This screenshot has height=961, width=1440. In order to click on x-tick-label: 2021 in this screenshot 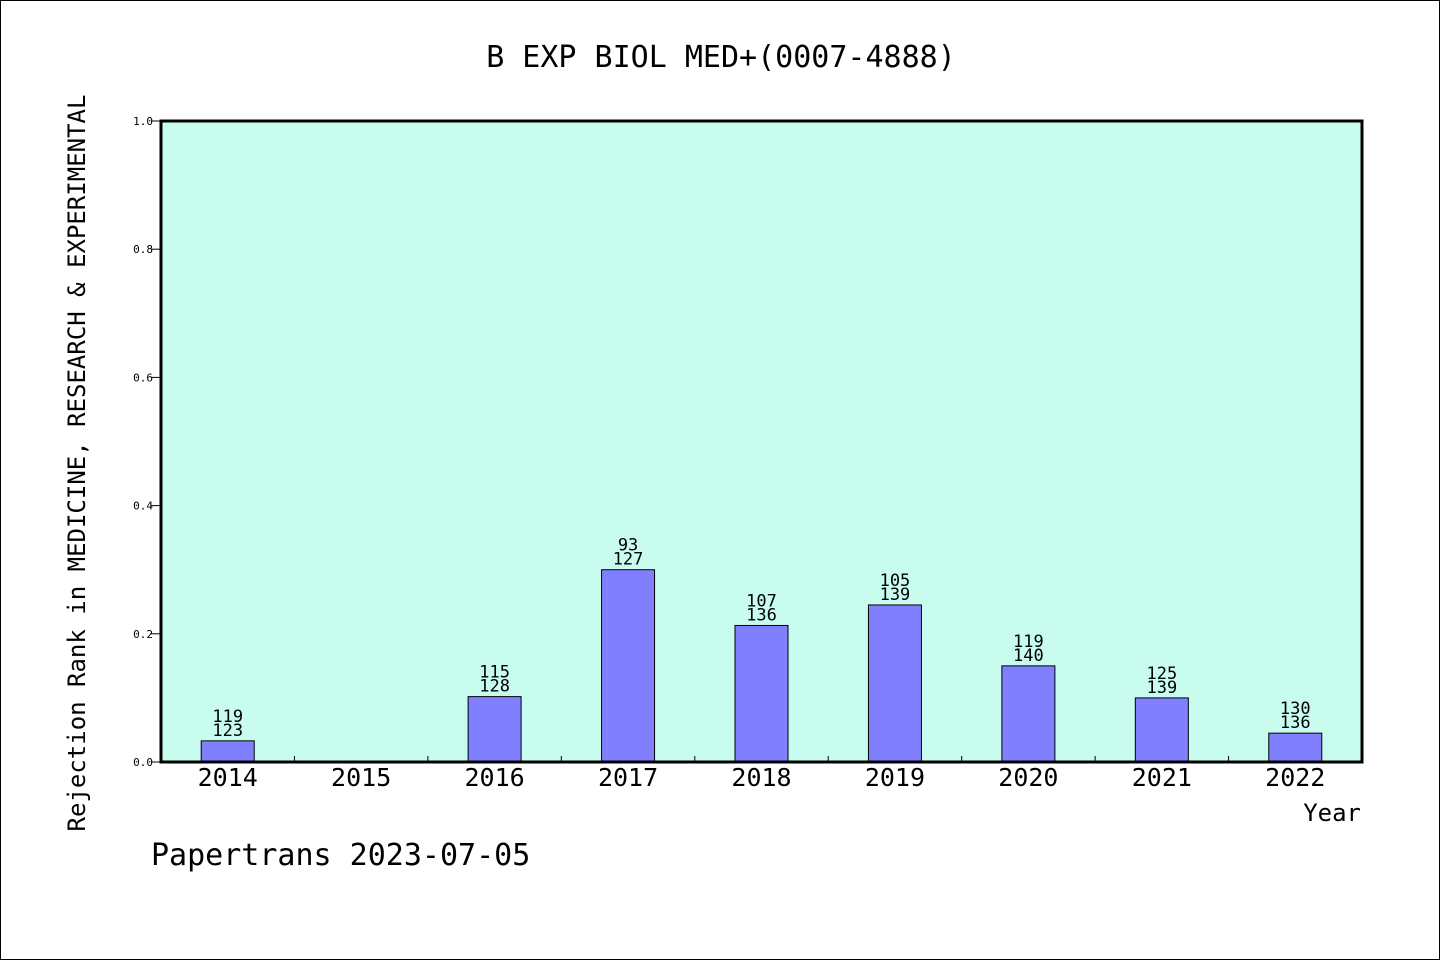, I will do `click(1162, 777)`.